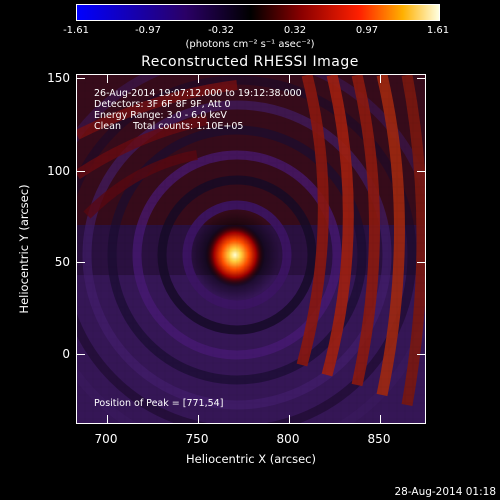 This screenshot has width=500, height=500. What do you see at coordinates (148, 30) in the screenshot?
I see `colorbar-tick-2: -0.97` at bounding box center [148, 30].